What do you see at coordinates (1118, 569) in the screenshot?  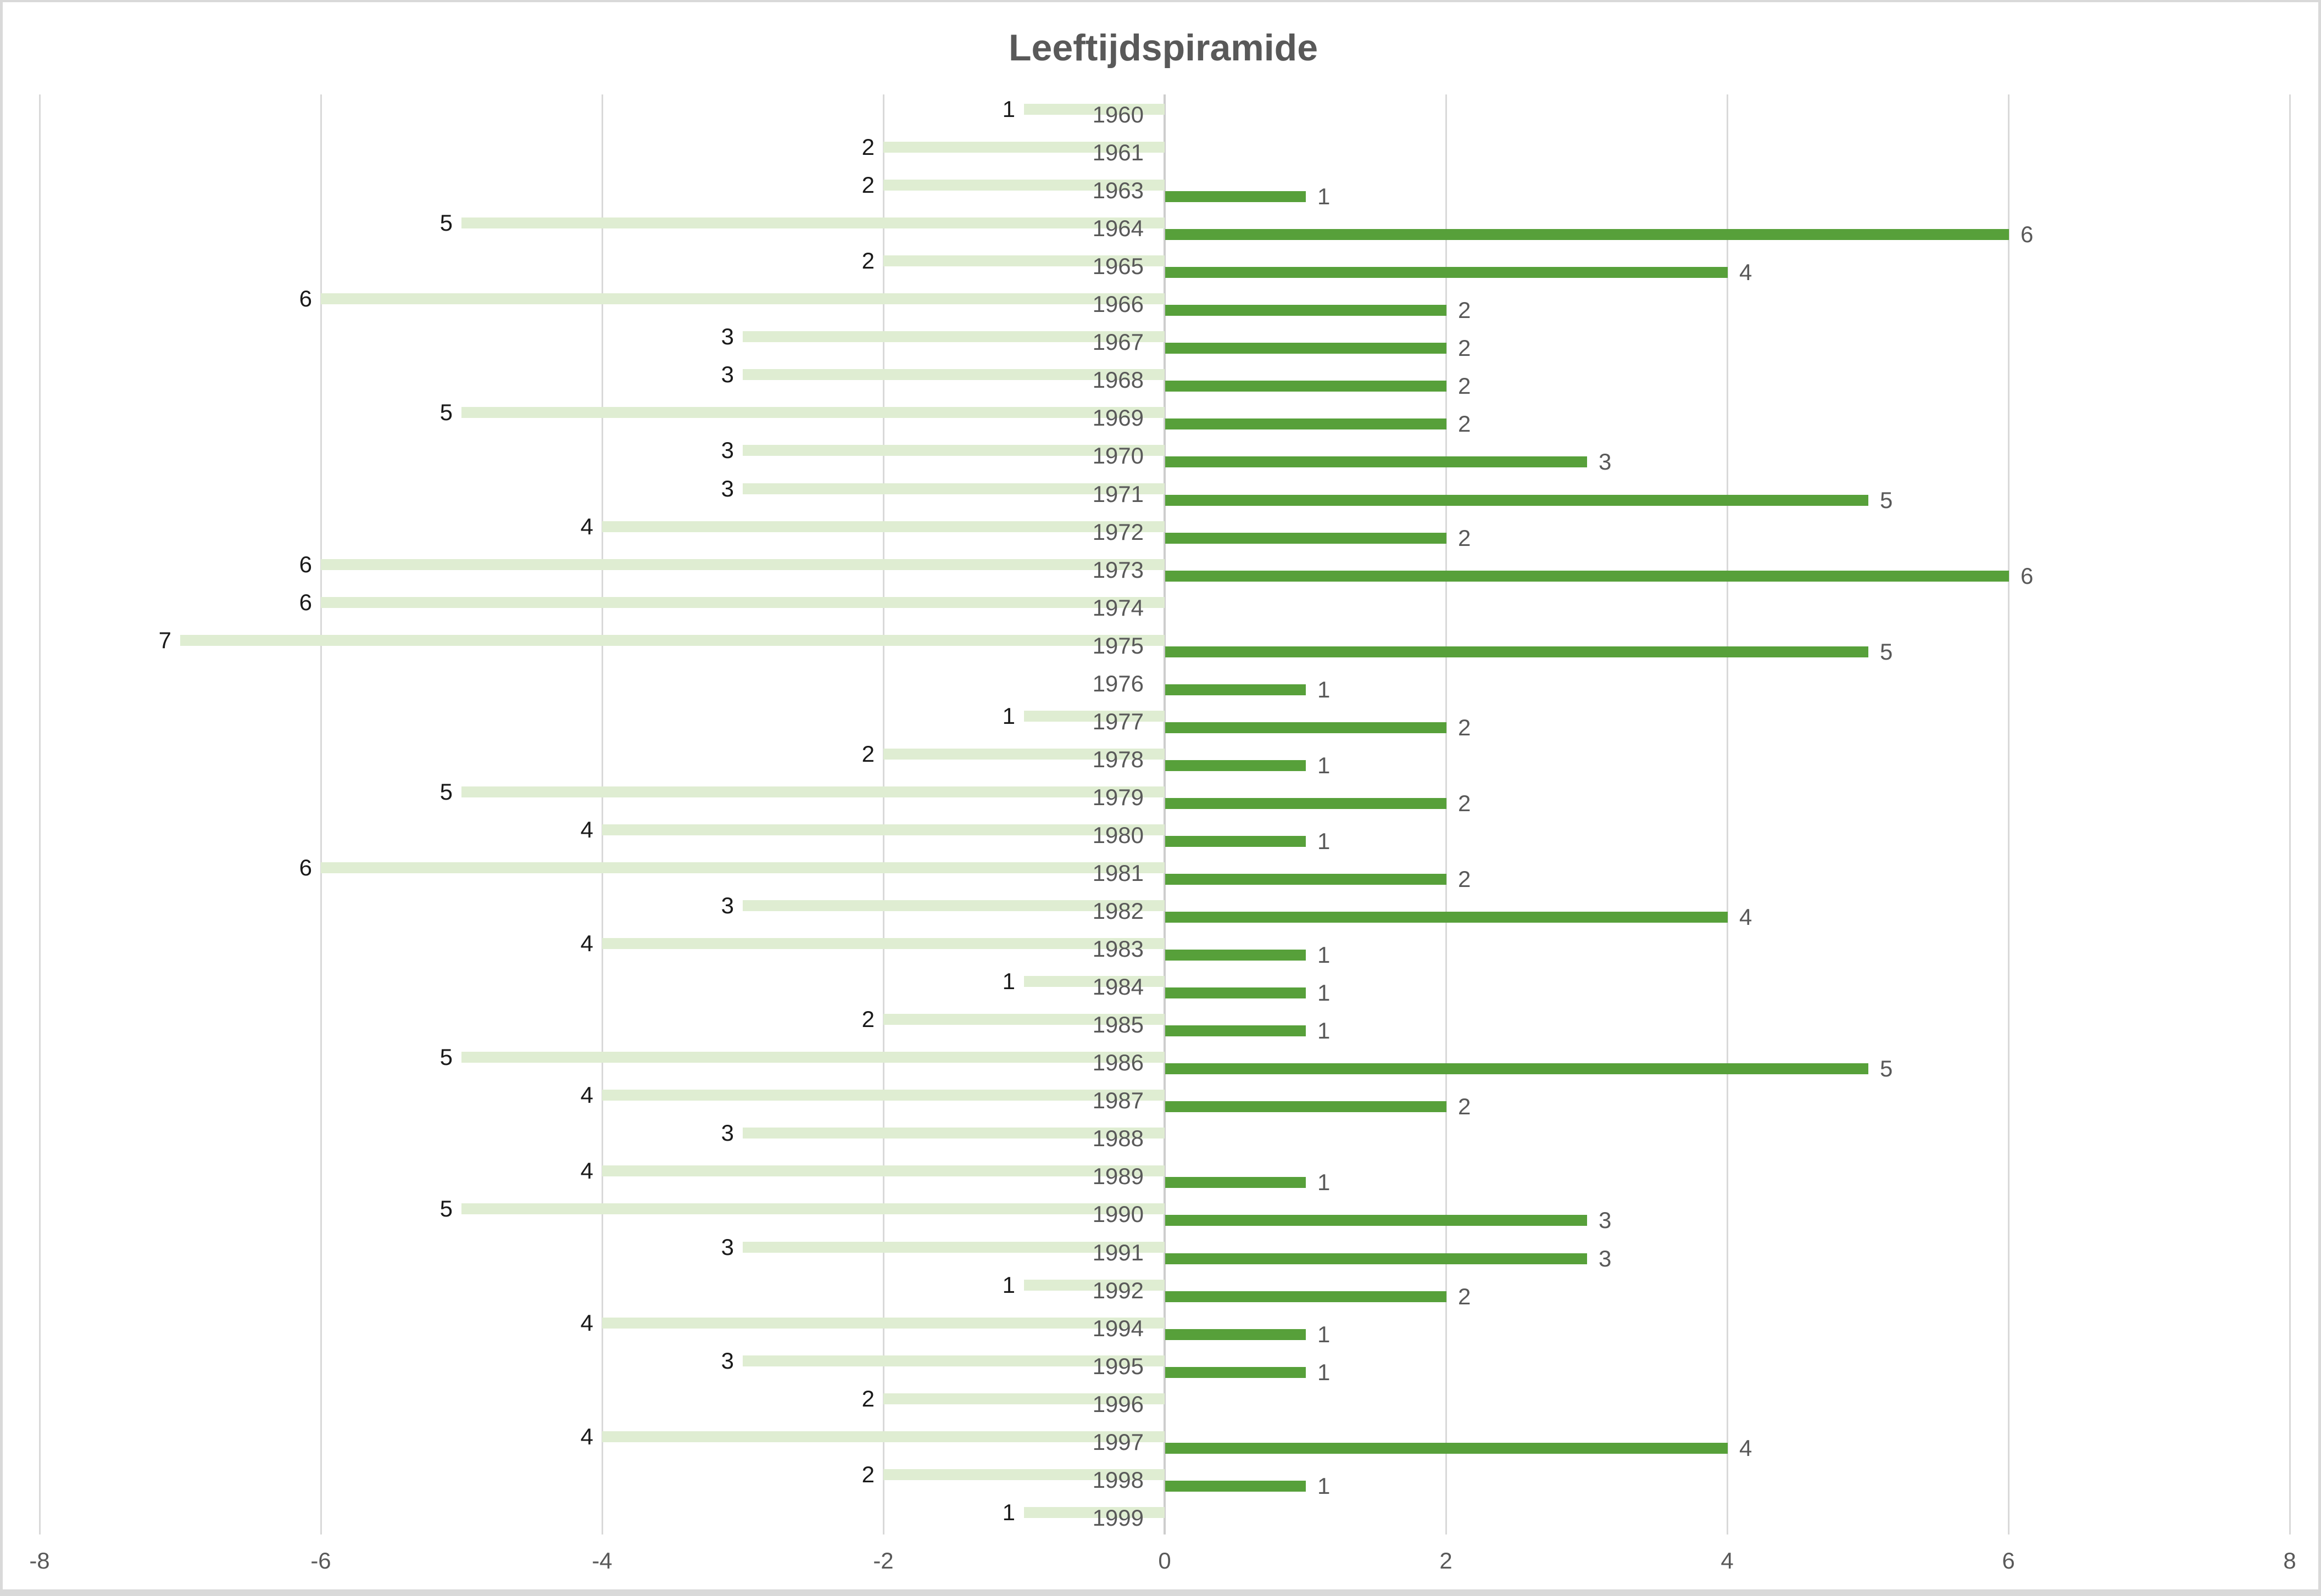 I see `category-label: 1973` at bounding box center [1118, 569].